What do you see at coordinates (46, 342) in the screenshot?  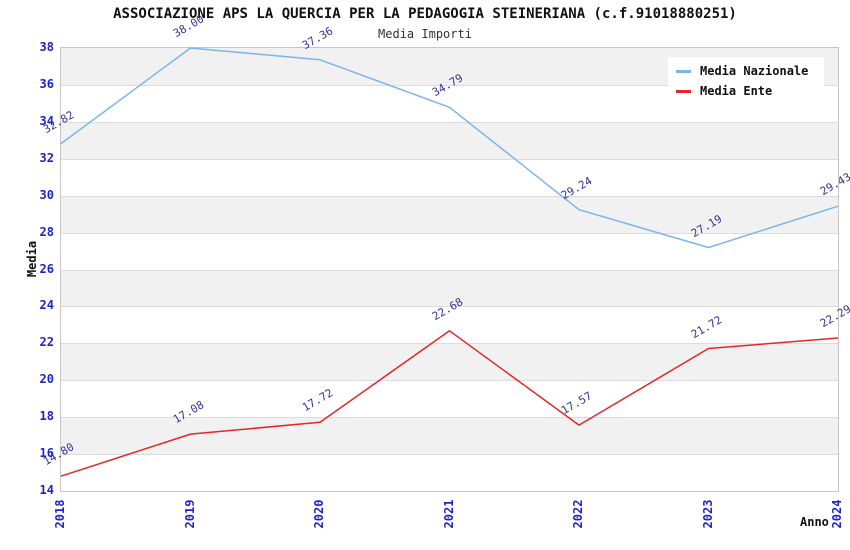 I see `y-tick-label: 22` at bounding box center [46, 342].